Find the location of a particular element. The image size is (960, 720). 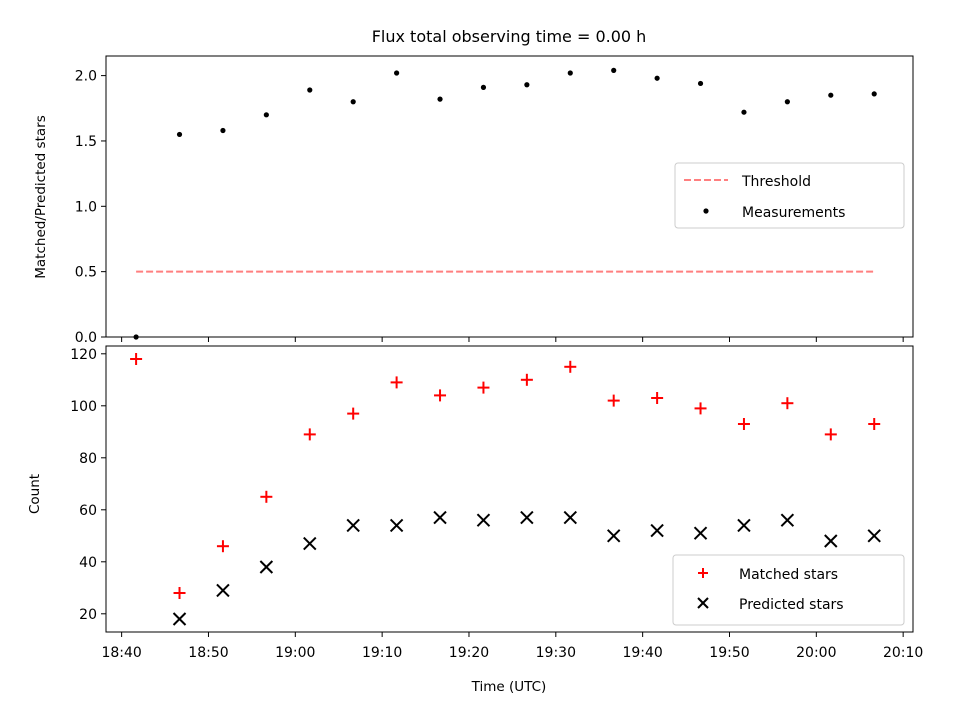

matched-legend-swatch is located at coordinates (703, 573).